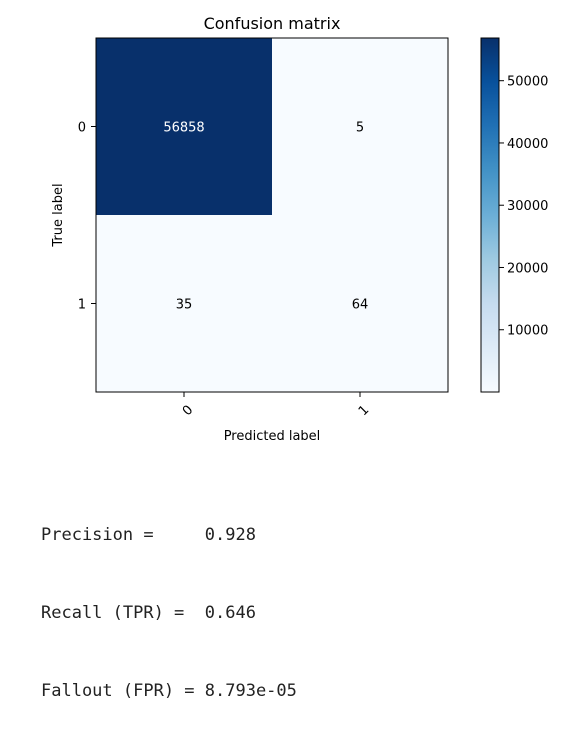 This screenshot has width=584, height=730. I want to click on colorbar-tick-label-0: 10000, so click(527, 331).